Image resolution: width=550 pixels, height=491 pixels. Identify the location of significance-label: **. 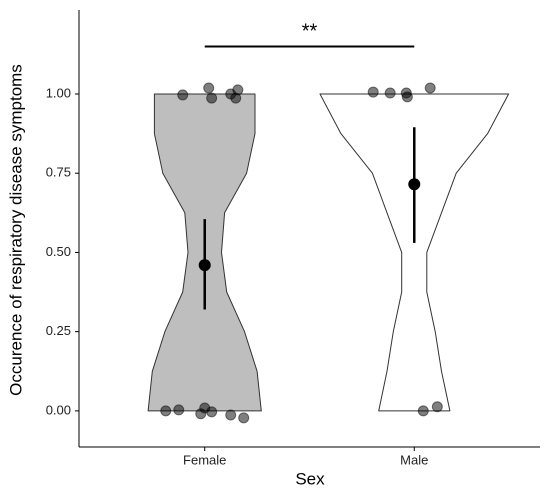
(310, 32).